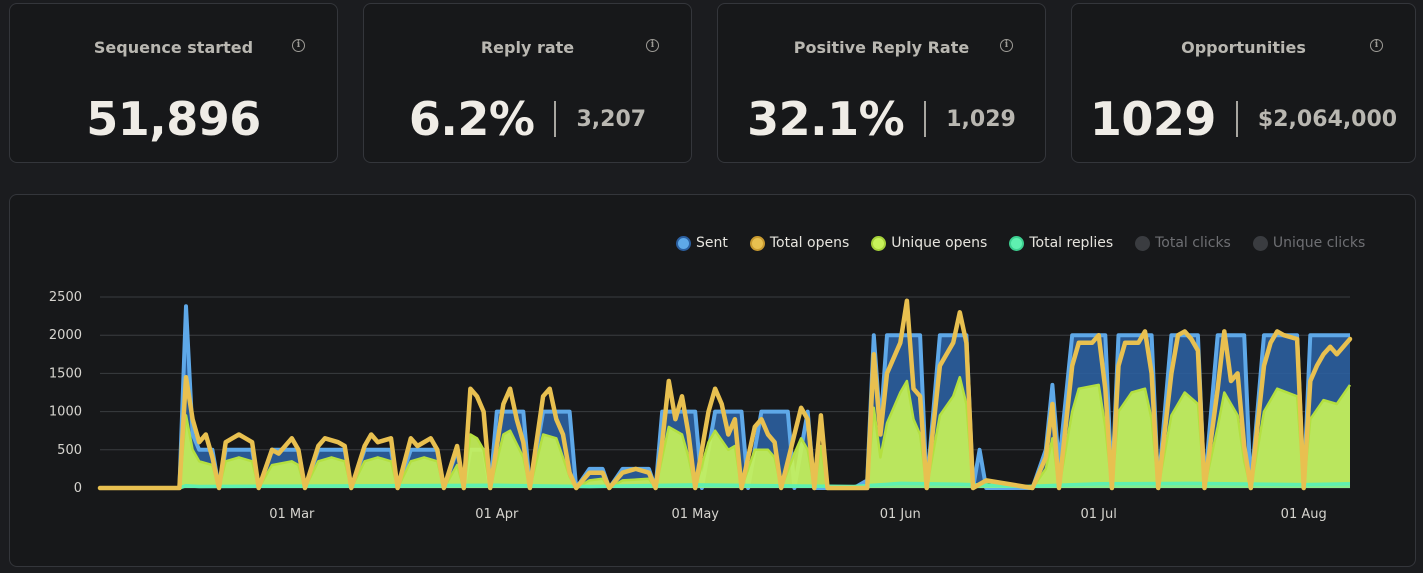  I want to click on kpi-value: 32.1%, so click(826, 119).